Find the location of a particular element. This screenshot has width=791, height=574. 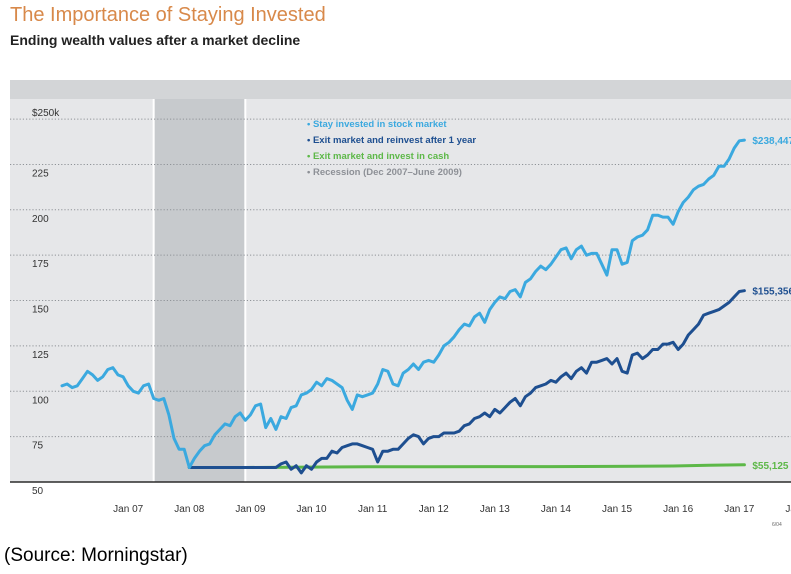

legend-entry: • Recession (Dec 2007–June 2009) is located at coordinates (384, 172).